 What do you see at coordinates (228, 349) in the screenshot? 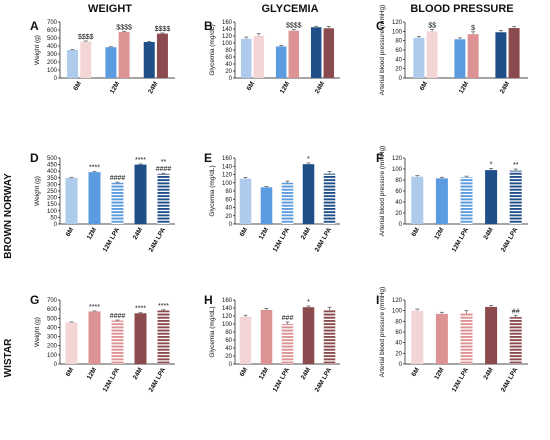
I see `panel-h-y-tick-label: 40` at bounding box center [228, 349].